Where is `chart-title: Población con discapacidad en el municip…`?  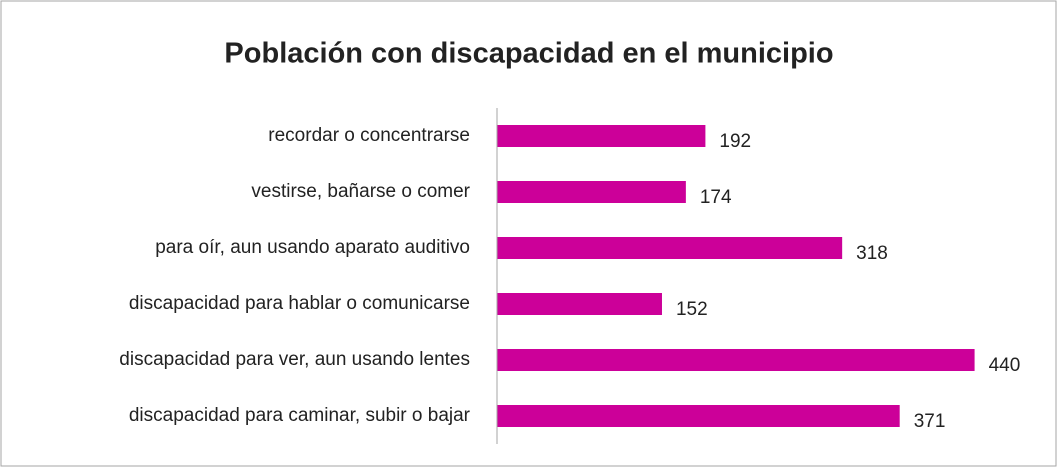 chart-title: Población con discapacidad en el municip… is located at coordinates (528, 54).